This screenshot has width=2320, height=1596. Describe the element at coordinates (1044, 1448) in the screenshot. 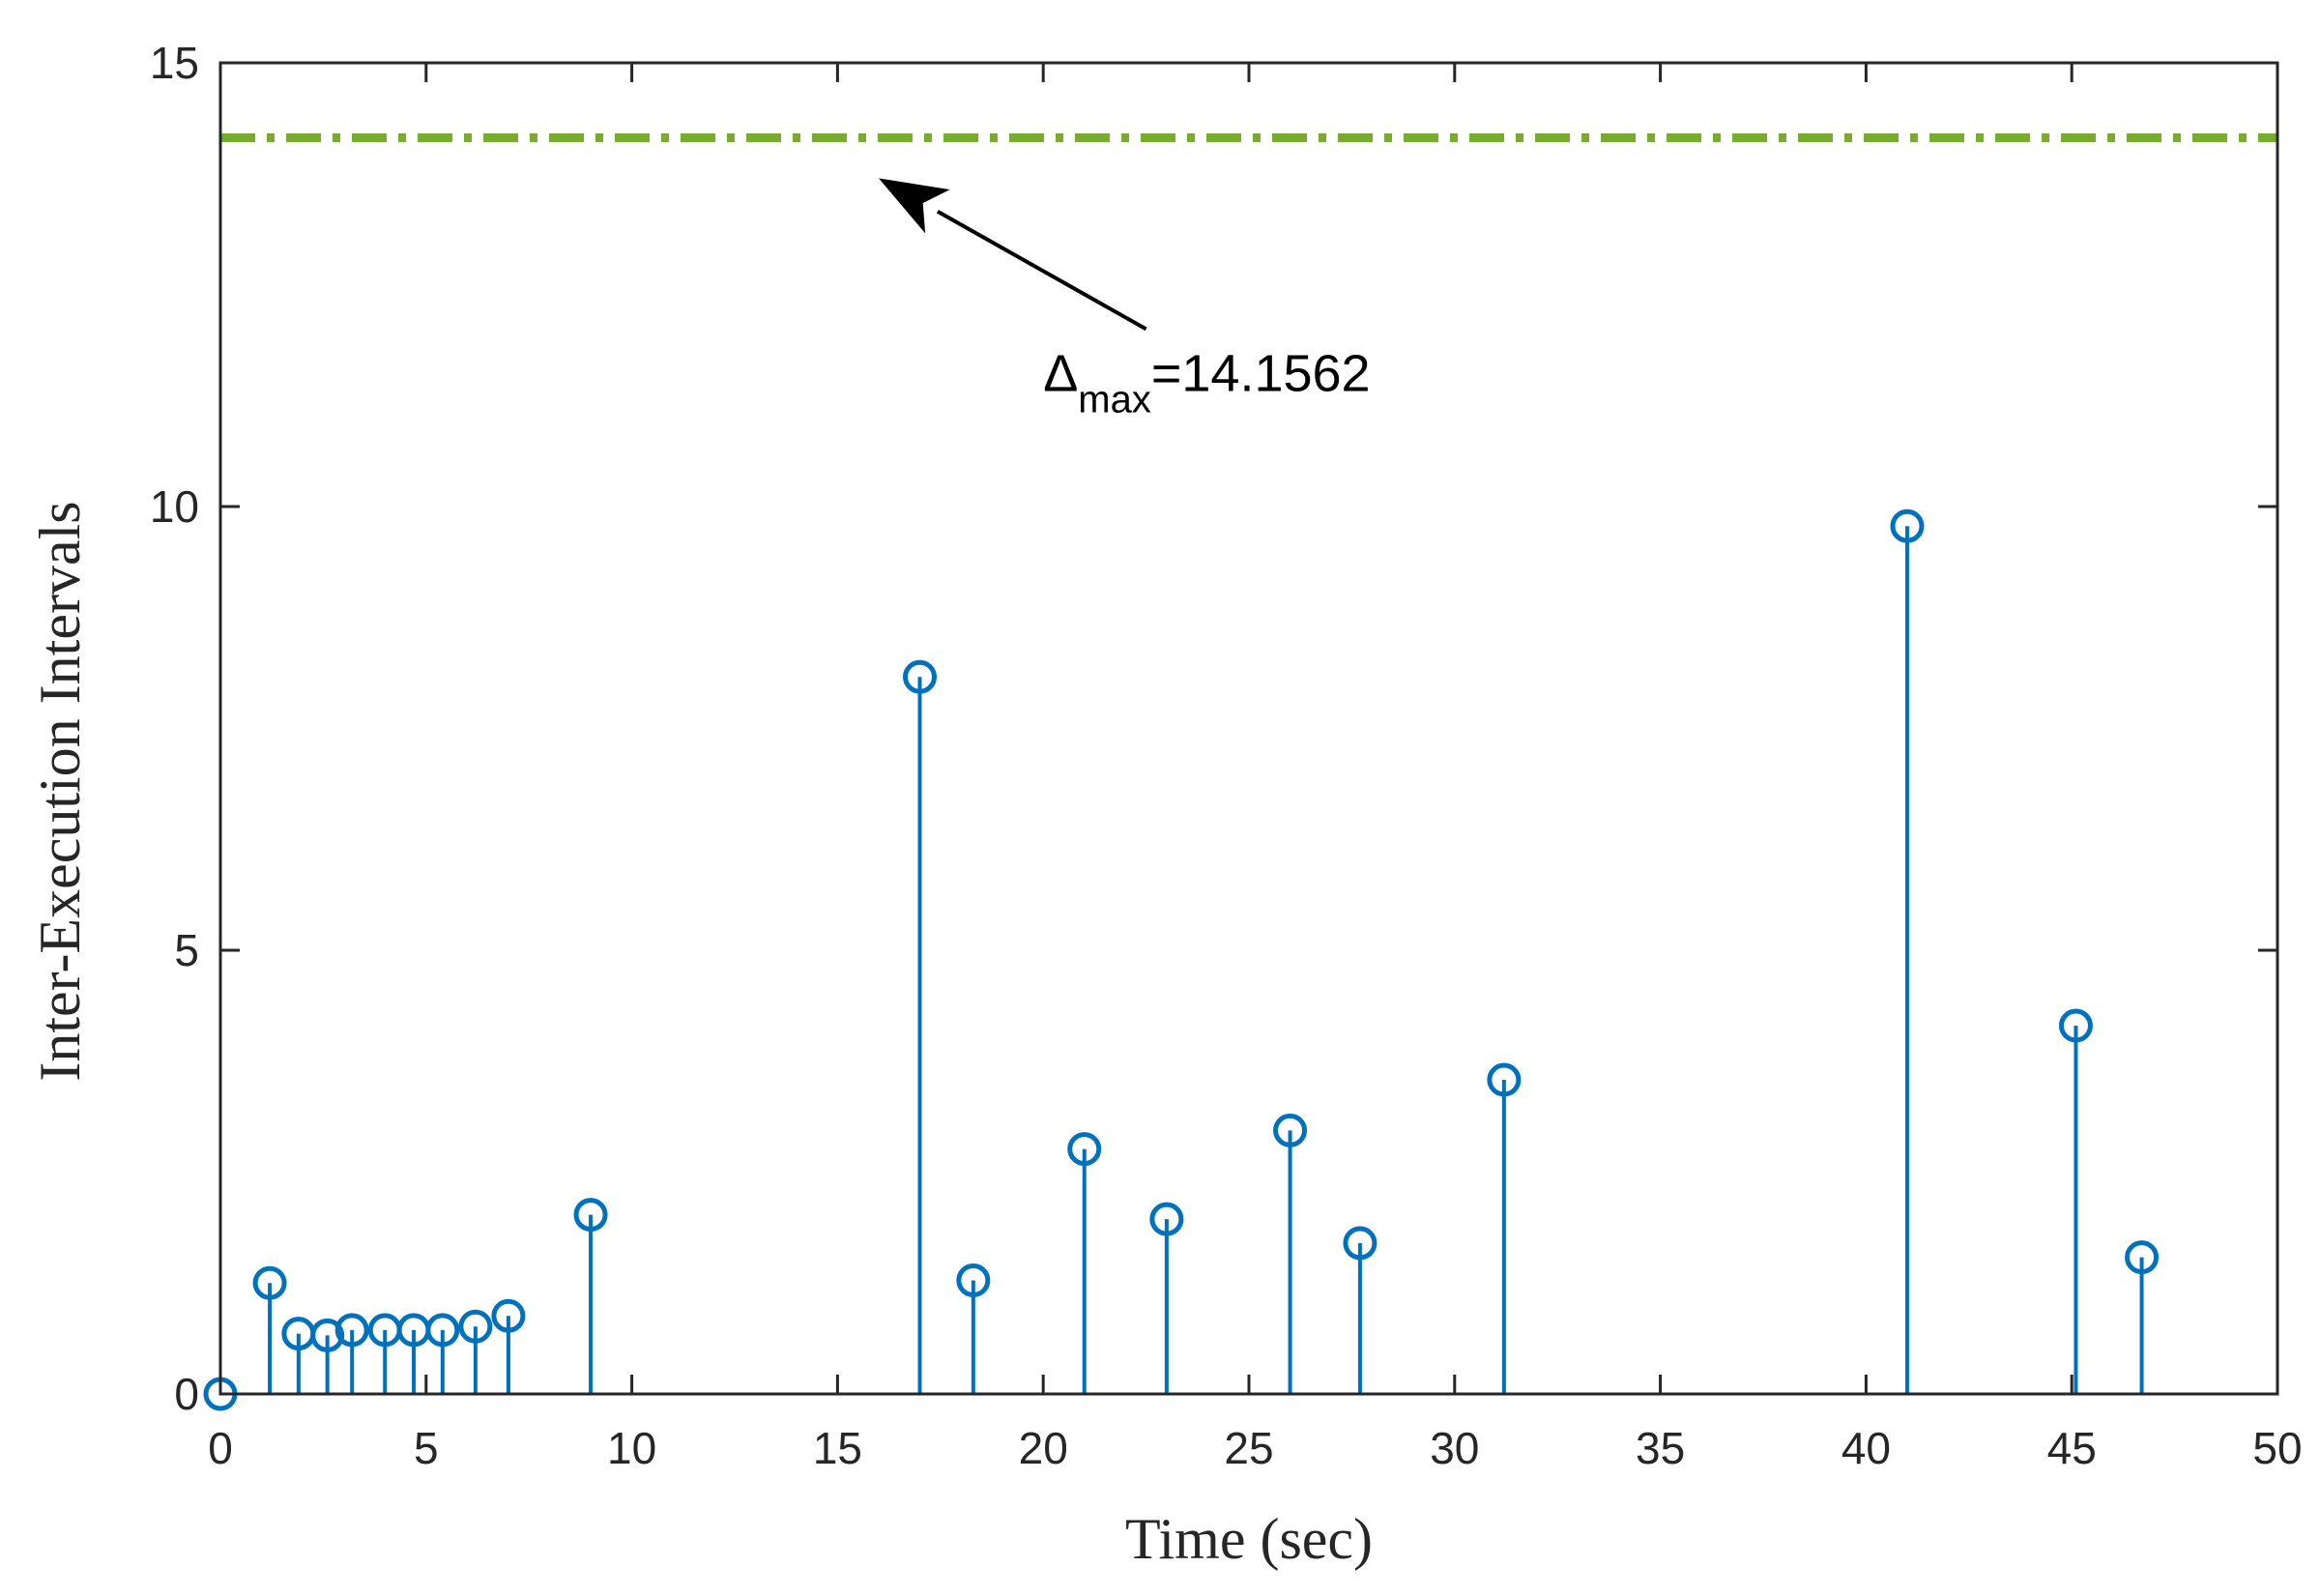

I see `x-tick-label: 20` at that location.